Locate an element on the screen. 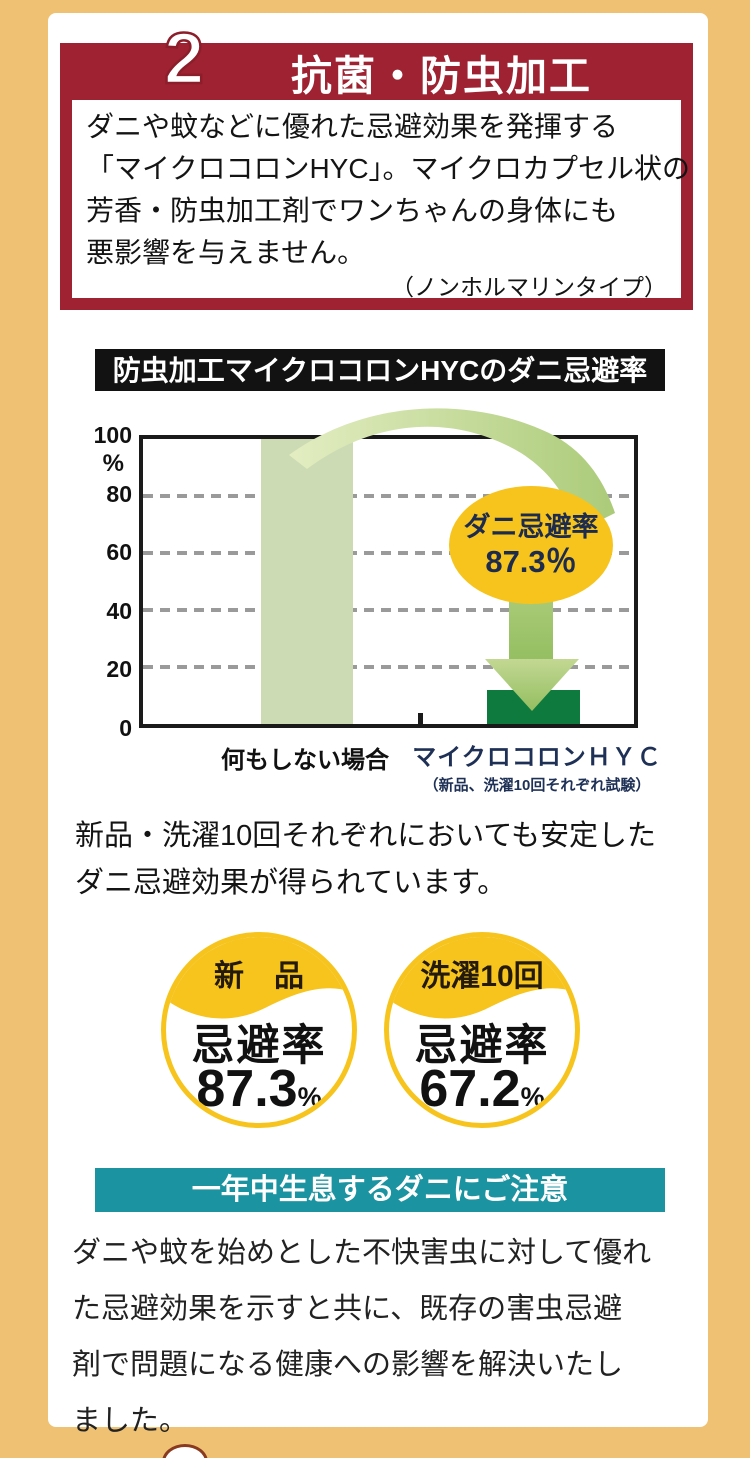 The height and width of the screenshot is (1458, 750). badge-label: 新 品 is located at coordinates (259, 976).